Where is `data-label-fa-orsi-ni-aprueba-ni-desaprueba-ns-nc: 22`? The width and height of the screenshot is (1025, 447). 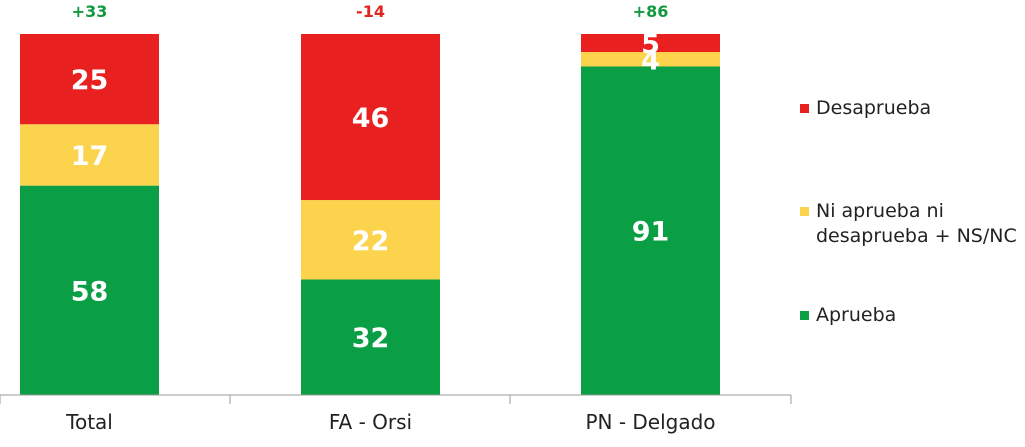 data-label-fa-orsi-ni-aprueba-ni-desaprueba-ns-nc: 22 is located at coordinates (371, 241).